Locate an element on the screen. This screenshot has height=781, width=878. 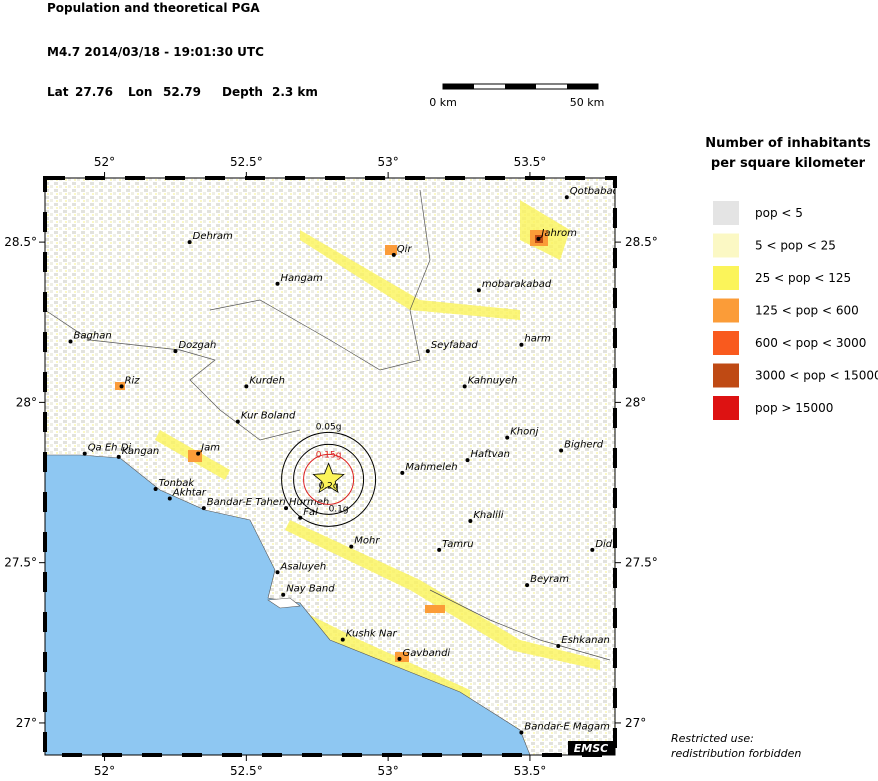
city-label: Did is located at coordinates (603, 544).